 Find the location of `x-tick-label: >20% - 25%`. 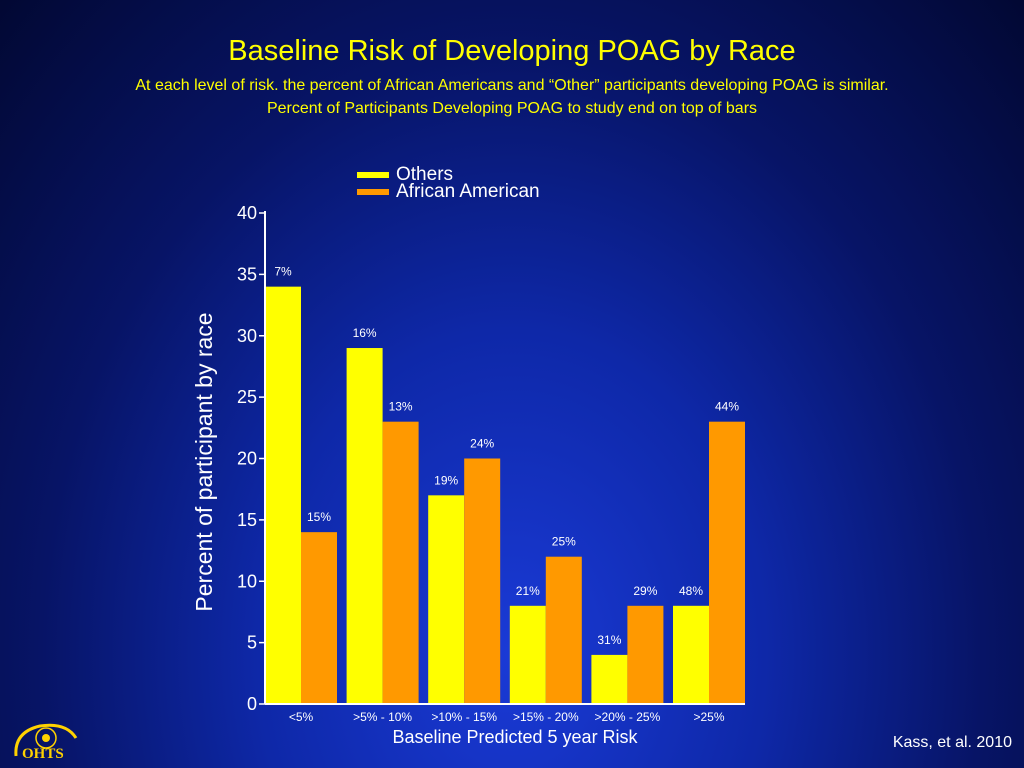

x-tick-label: >20% - 25% is located at coordinates (628, 717).